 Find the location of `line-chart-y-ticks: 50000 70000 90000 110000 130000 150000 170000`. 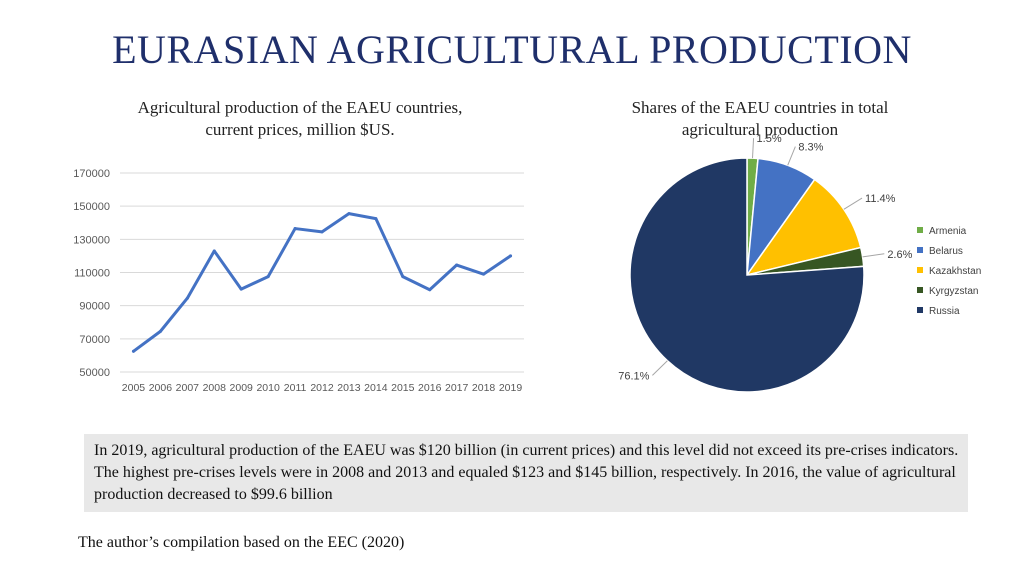

line-chart-y-ticks: 50000 70000 90000 110000 130000 150000 170000 is located at coordinates (91, 273).